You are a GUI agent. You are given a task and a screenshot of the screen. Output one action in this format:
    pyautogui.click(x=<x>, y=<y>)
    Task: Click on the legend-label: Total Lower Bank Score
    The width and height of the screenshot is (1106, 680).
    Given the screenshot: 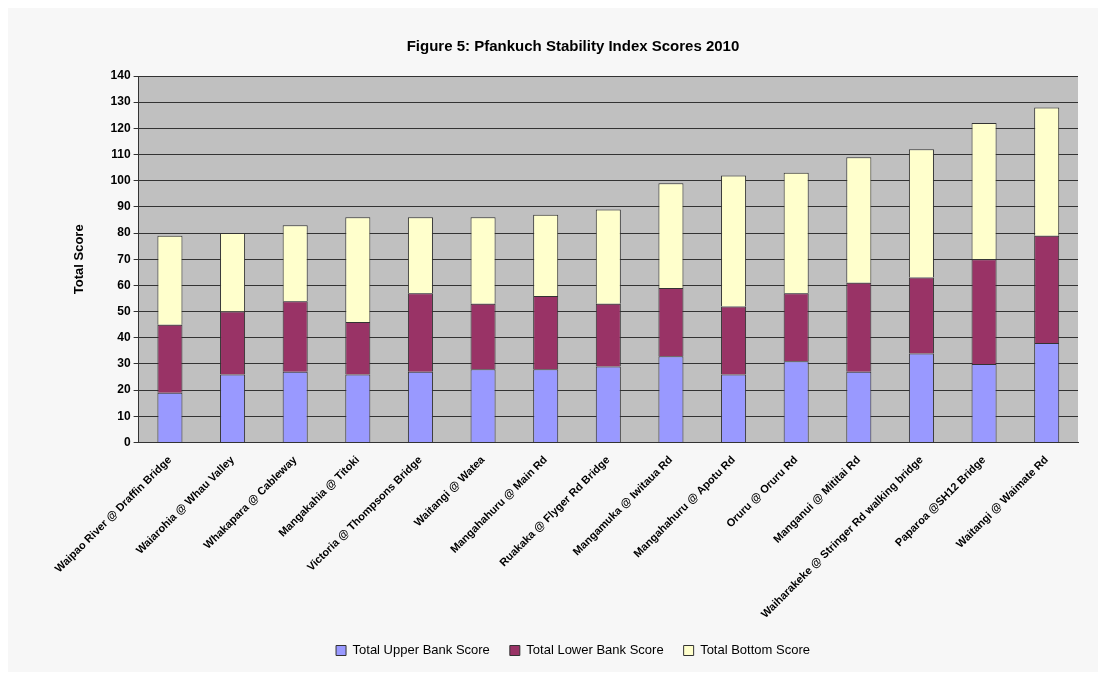 What is the action you would take?
    pyautogui.click(x=595, y=650)
    